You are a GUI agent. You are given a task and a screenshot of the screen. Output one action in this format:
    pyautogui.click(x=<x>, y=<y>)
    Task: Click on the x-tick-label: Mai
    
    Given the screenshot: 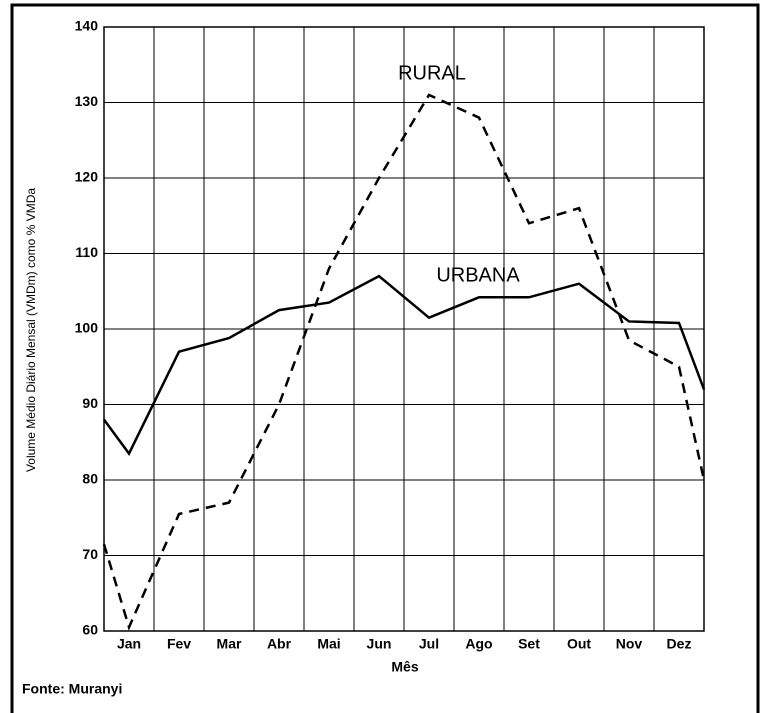 What is the action you would take?
    pyautogui.click(x=328, y=644)
    